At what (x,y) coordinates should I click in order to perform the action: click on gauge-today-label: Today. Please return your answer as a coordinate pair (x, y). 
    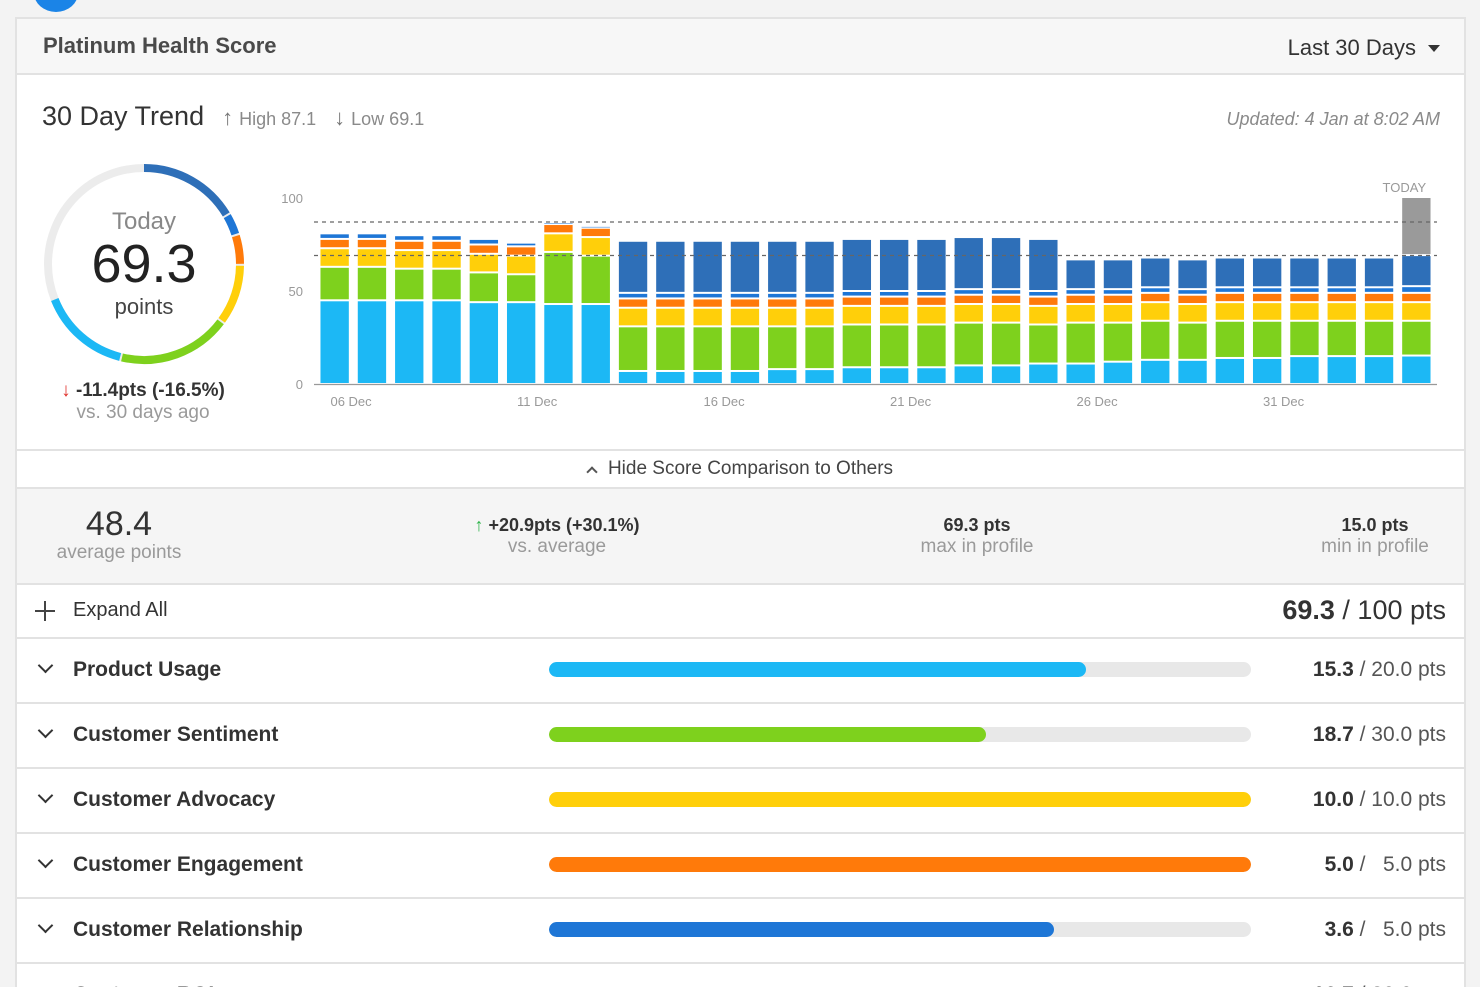
    Looking at the image, I should click on (144, 221).